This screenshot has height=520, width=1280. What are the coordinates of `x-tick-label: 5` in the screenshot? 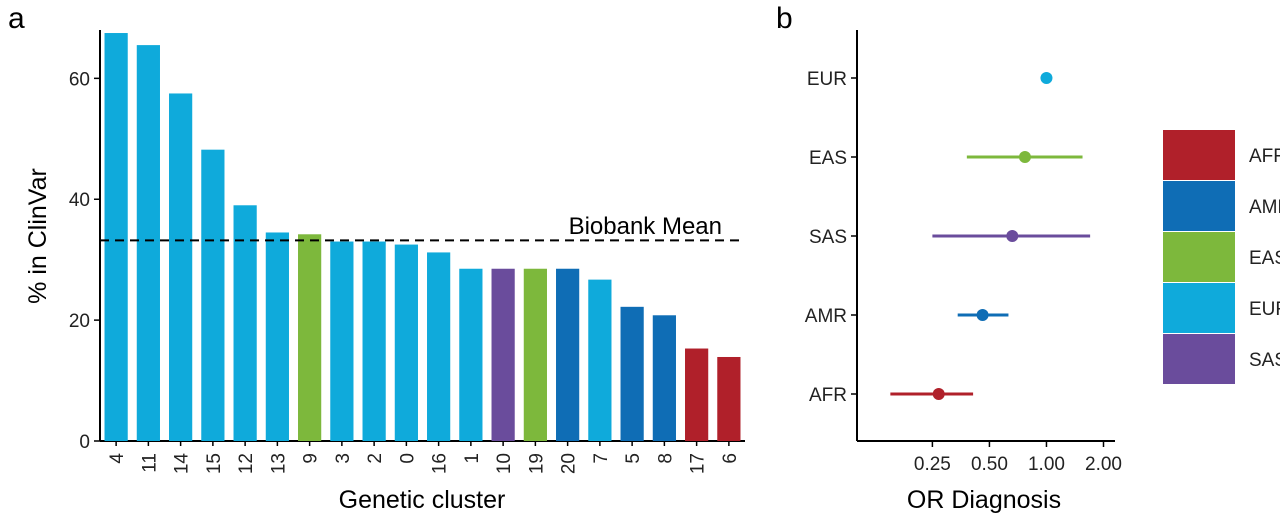 It's located at (633, 458).